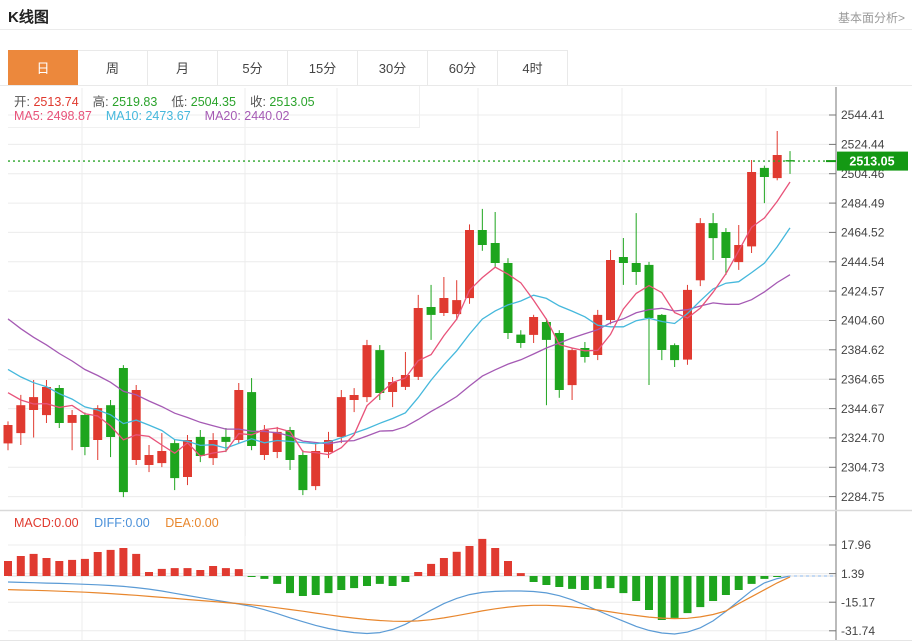 This screenshot has width=912, height=644. I want to click on macd-label: MACD:, so click(34, 523).